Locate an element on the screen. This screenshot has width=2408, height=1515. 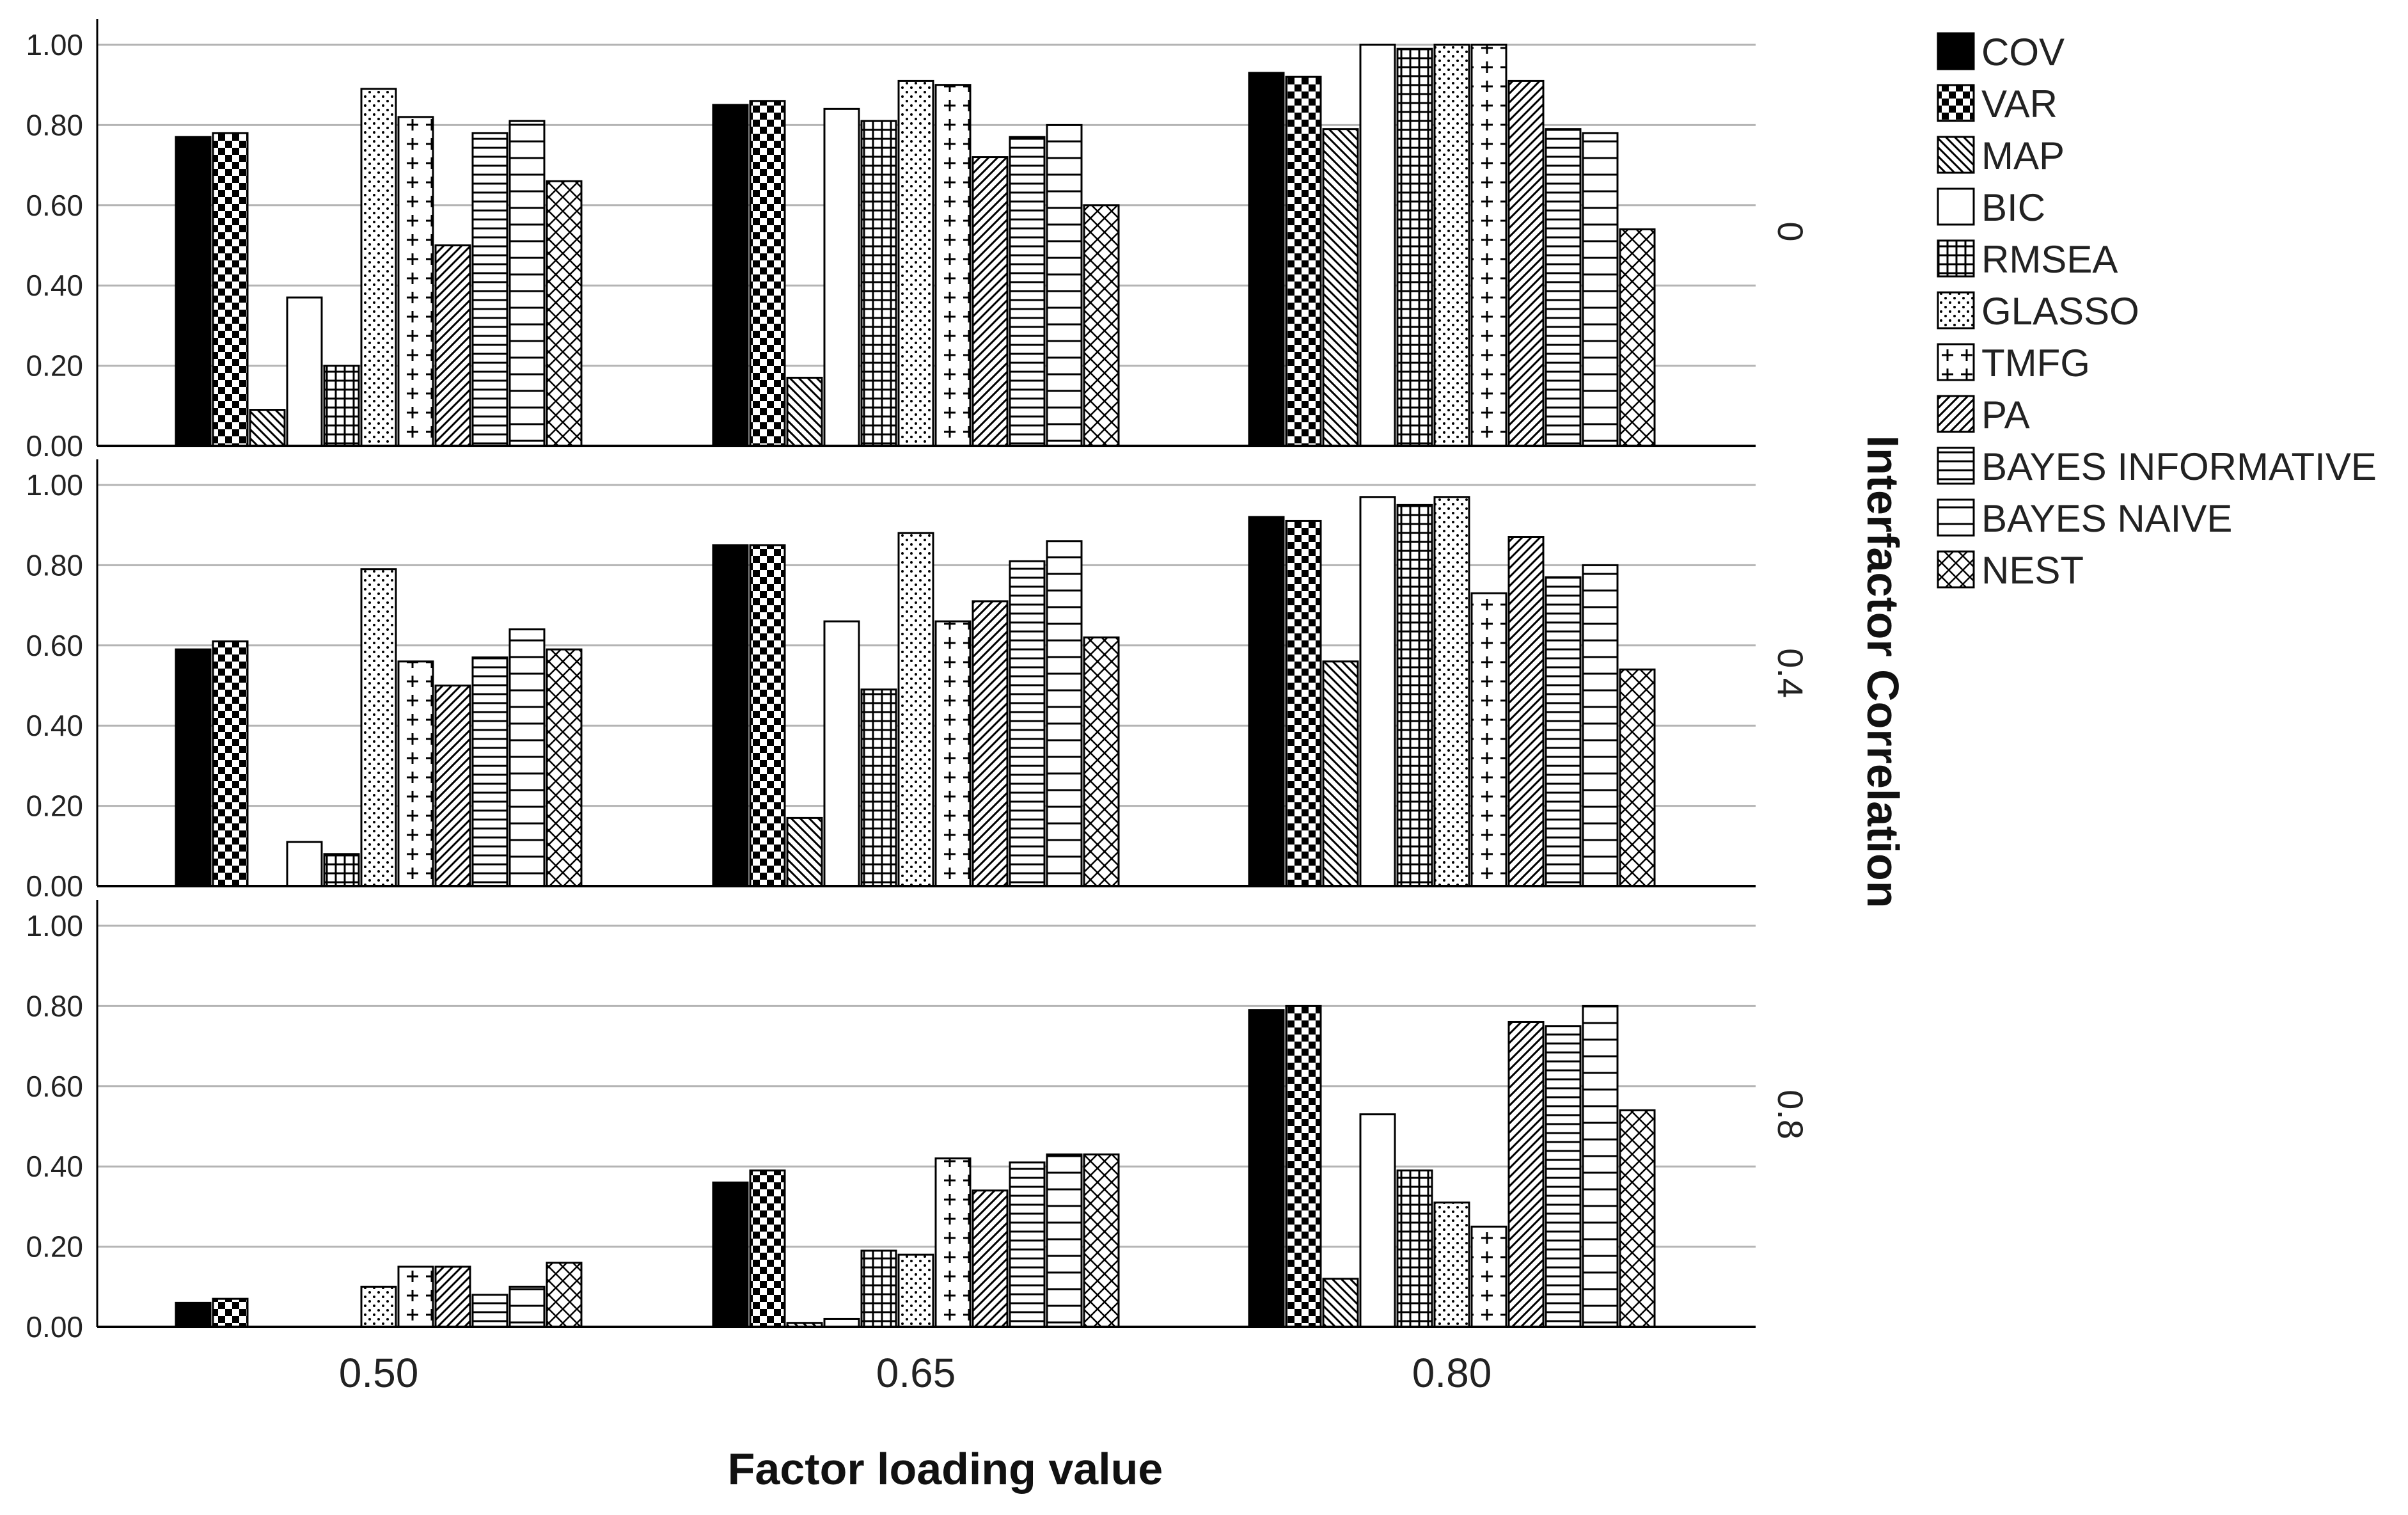
x-tick-label: 0.65 is located at coordinates (916, 1373).